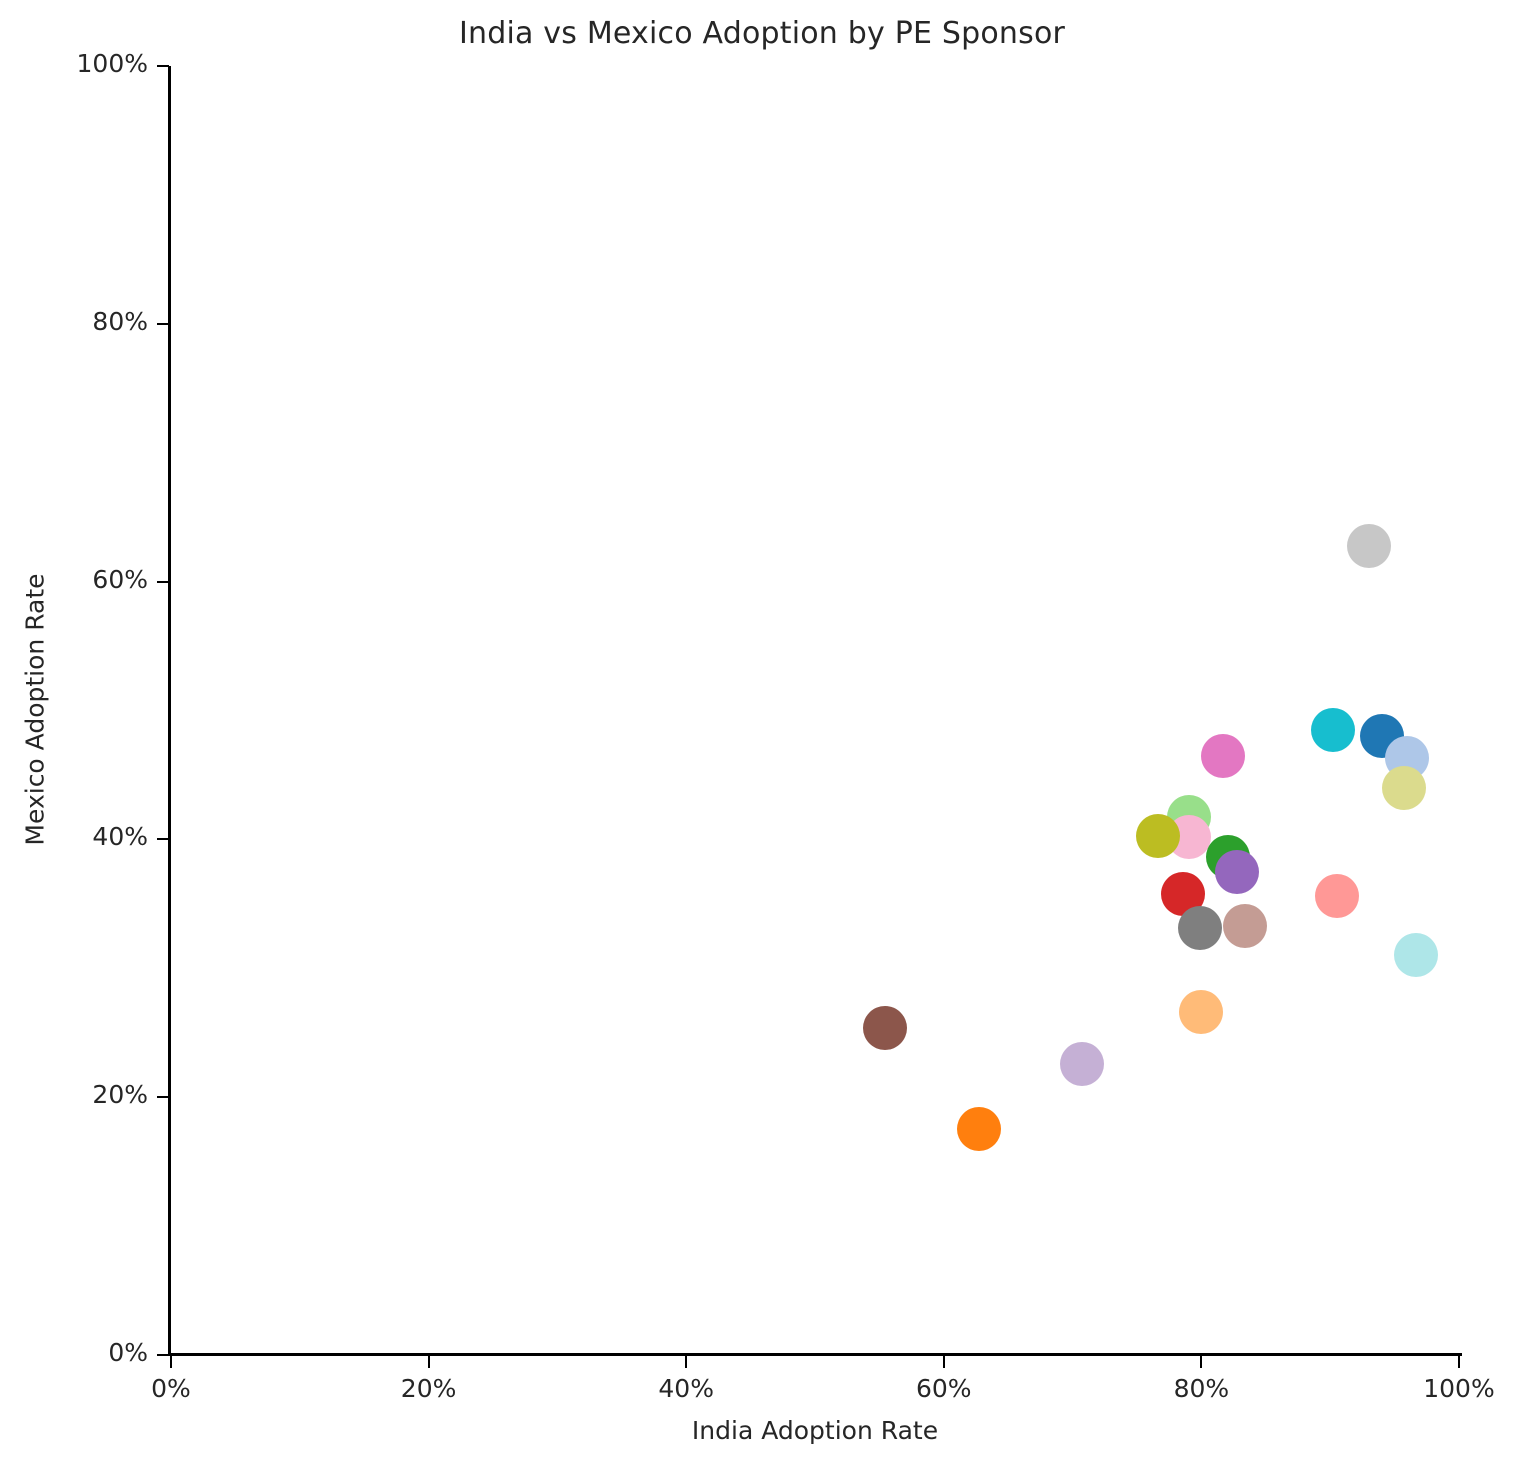 This screenshot has height=1469, width=1524. Describe the element at coordinates (128, 1352) in the screenshot. I see `y-tick-label: 0%` at that location.